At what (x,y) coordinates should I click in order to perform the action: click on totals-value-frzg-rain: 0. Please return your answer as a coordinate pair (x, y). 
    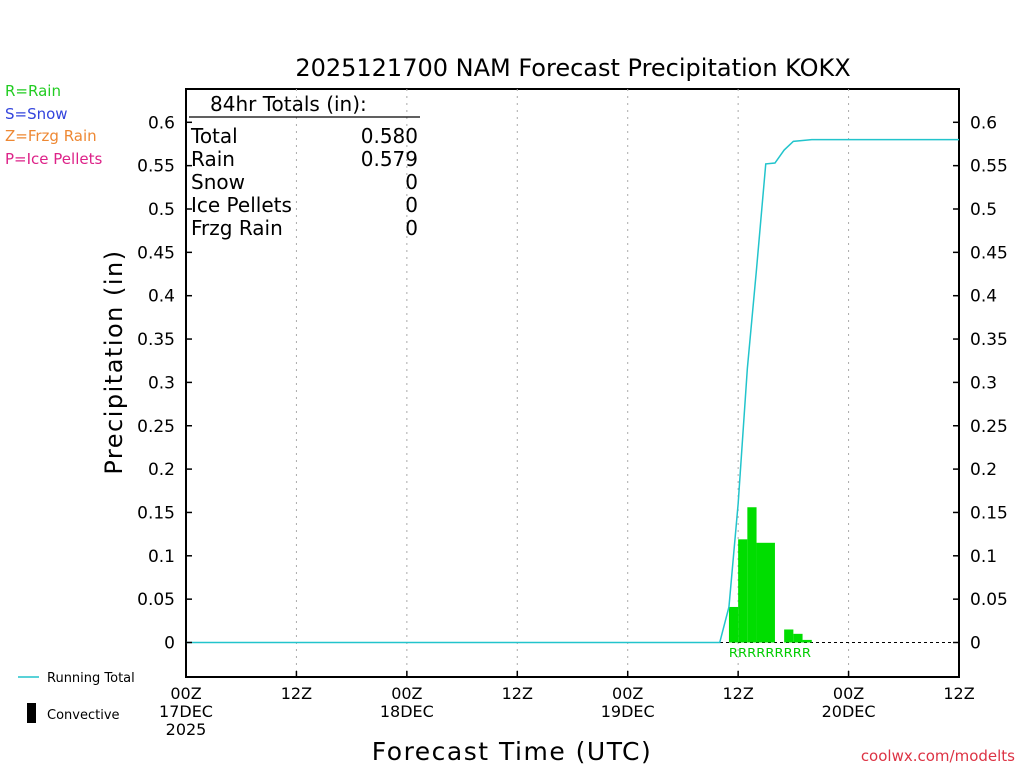
    Looking at the image, I should click on (411, 228).